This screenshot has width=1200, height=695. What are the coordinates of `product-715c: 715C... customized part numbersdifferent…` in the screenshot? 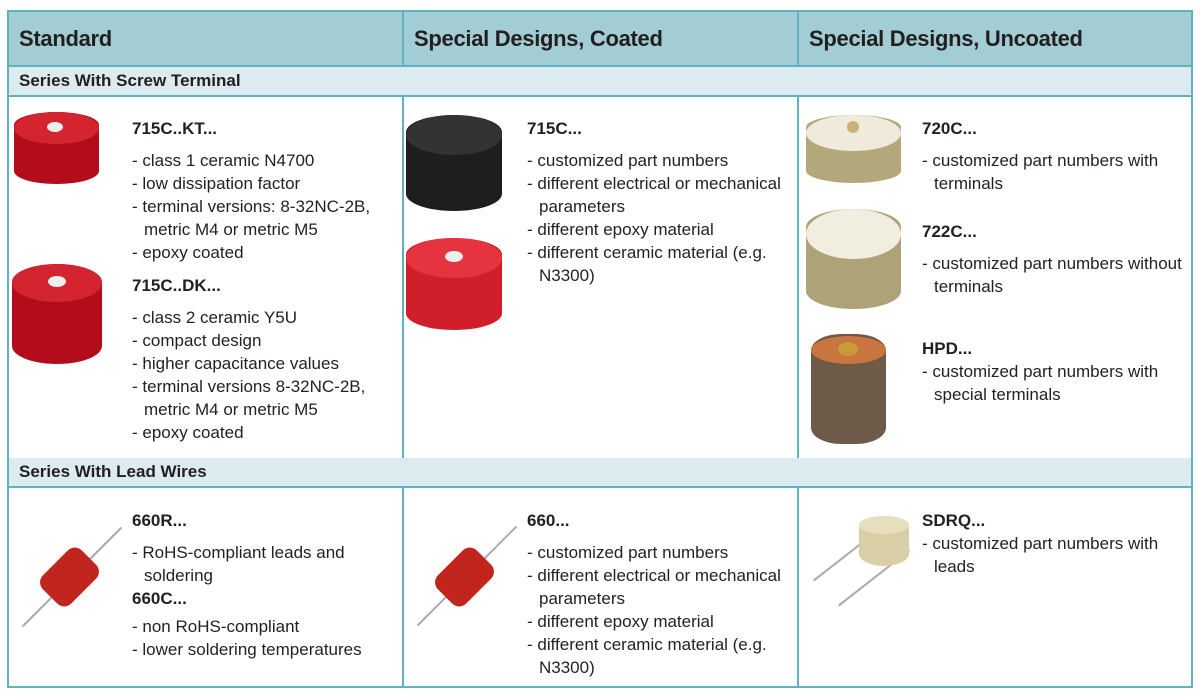 It's located at (659, 202).